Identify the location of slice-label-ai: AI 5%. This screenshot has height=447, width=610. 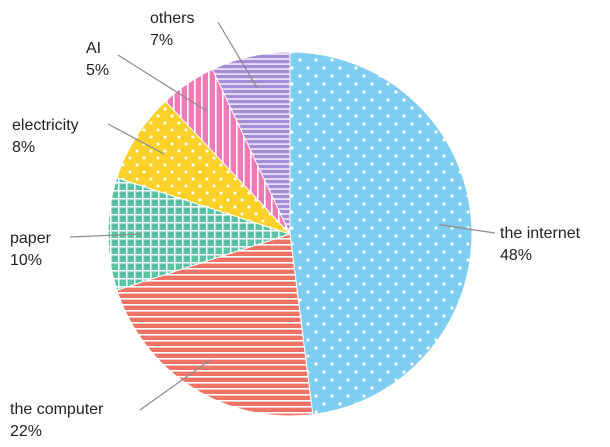
(97, 59).